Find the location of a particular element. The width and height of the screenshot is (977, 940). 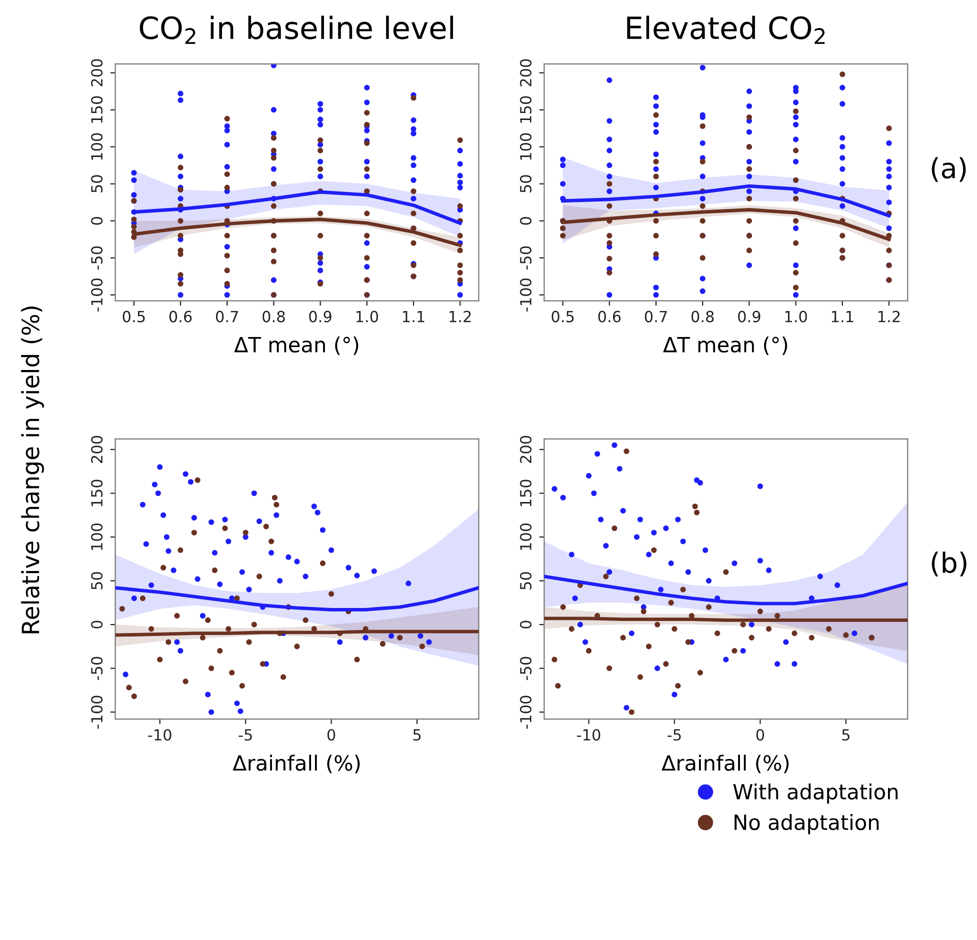

y-axis-title: Relative change in yield (%) is located at coordinates (32, 470).